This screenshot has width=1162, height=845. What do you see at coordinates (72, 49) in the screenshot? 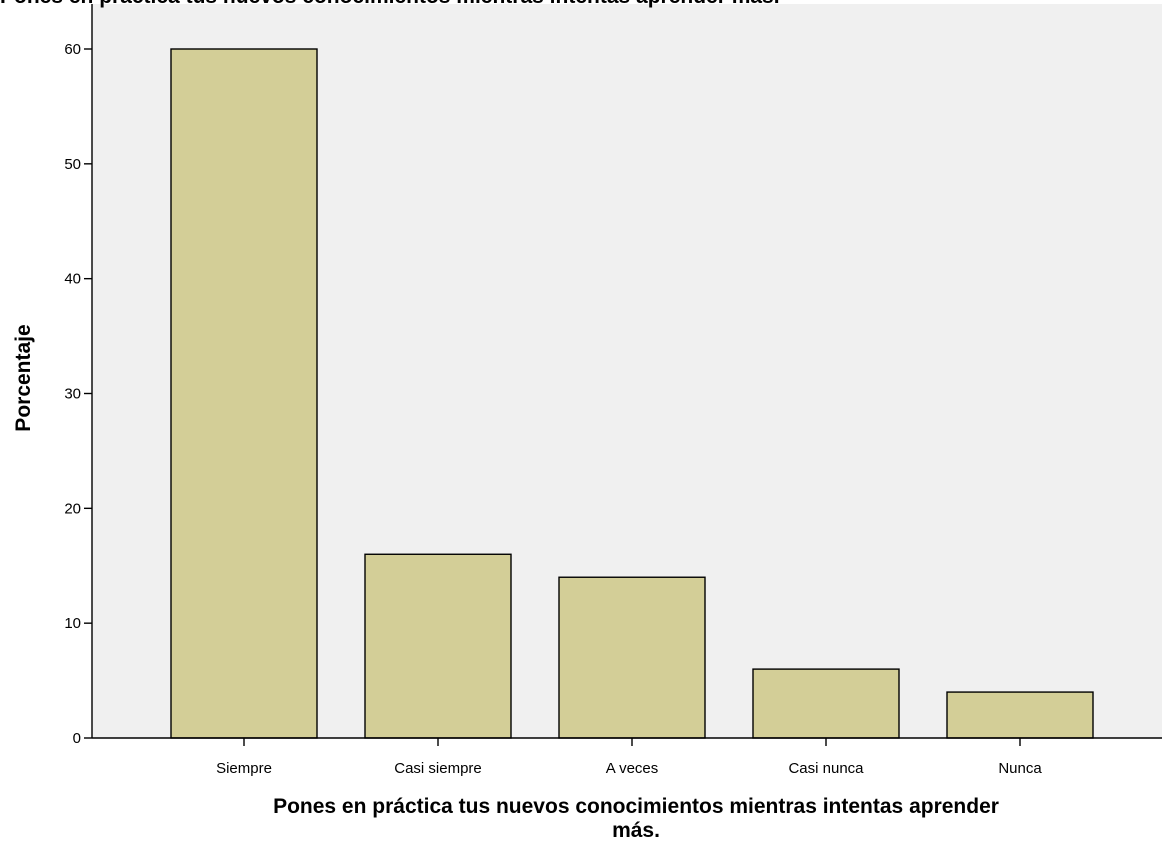
I see `y-tick-label-60: 60` at bounding box center [72, 49].